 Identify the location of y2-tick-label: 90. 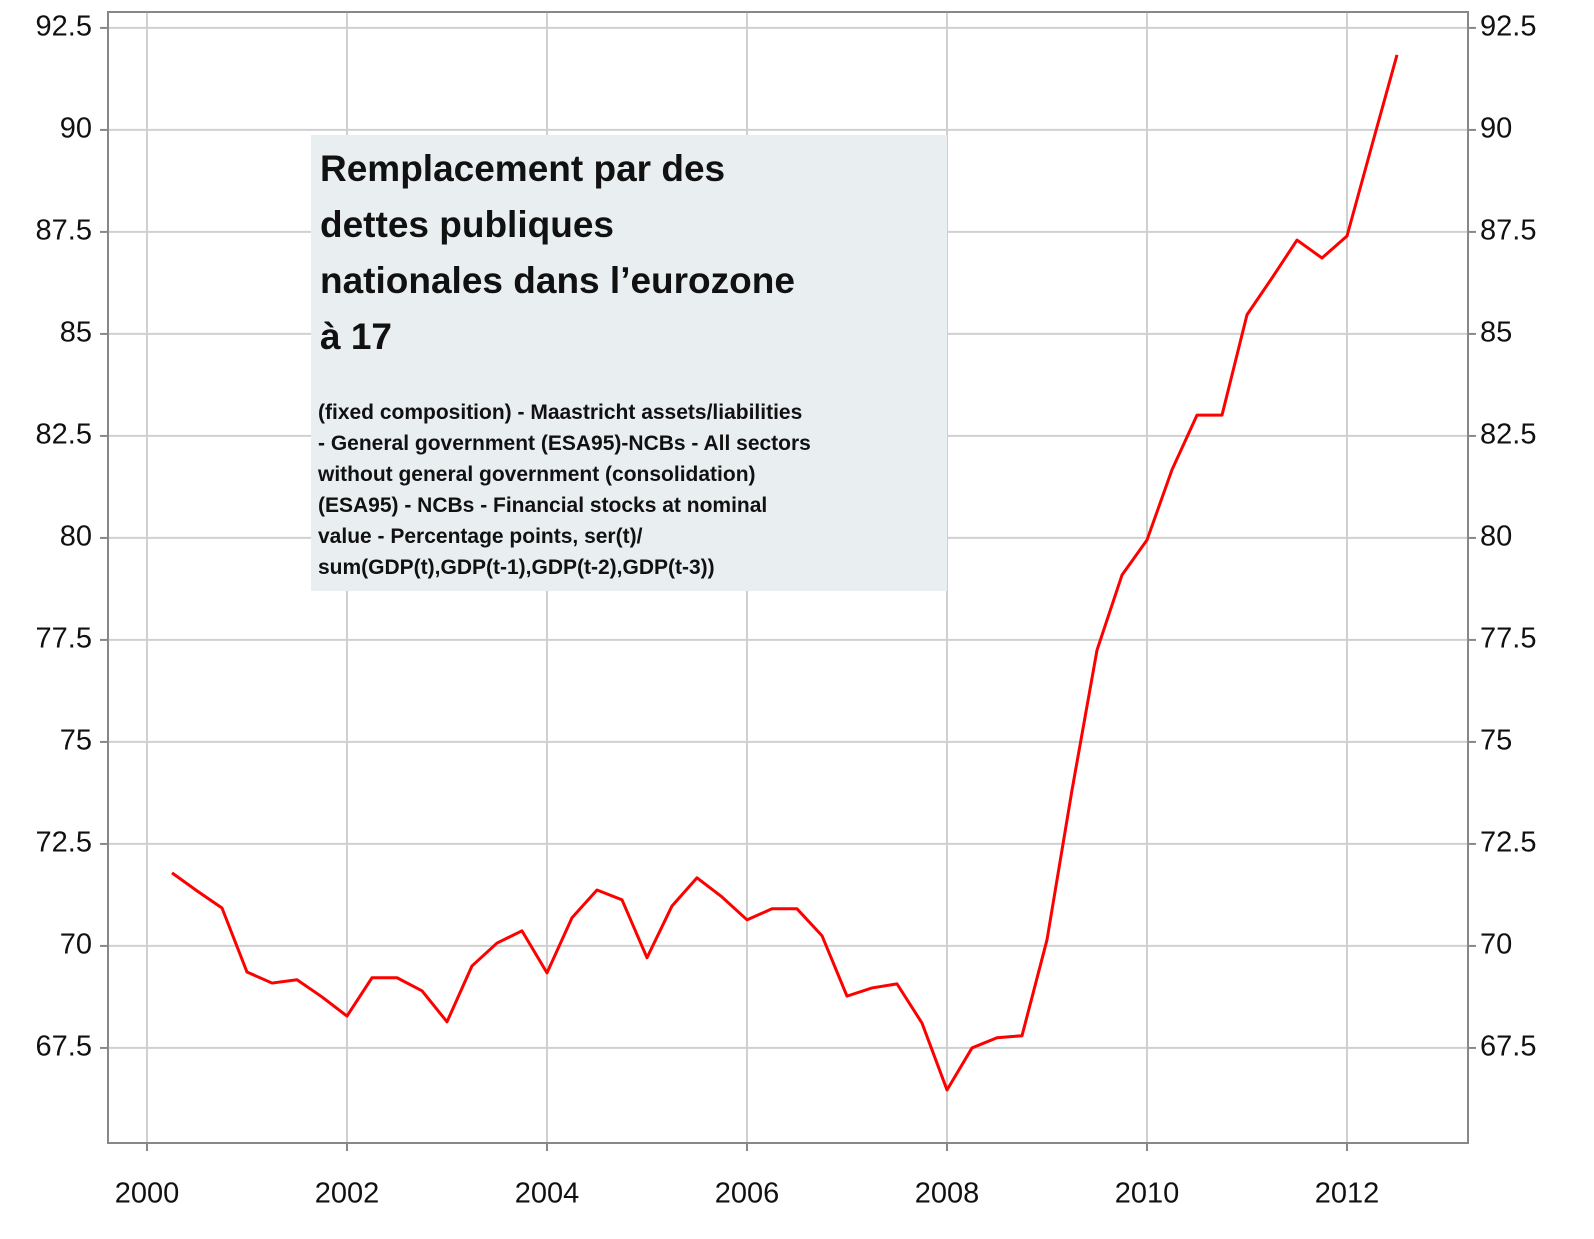
(1496, 129).